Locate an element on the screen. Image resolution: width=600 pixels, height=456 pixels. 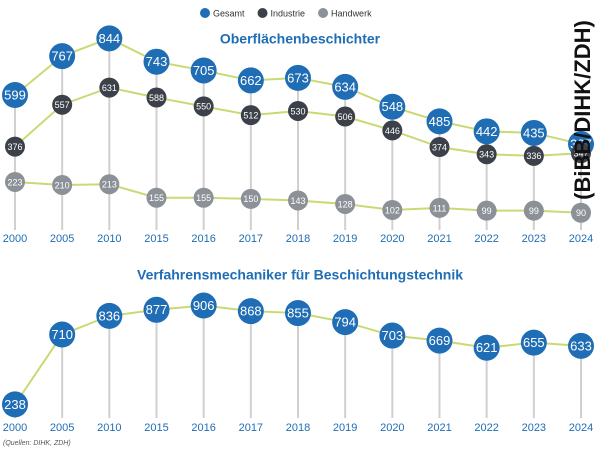
value-label: 868 is located at coordinates (251, 311).